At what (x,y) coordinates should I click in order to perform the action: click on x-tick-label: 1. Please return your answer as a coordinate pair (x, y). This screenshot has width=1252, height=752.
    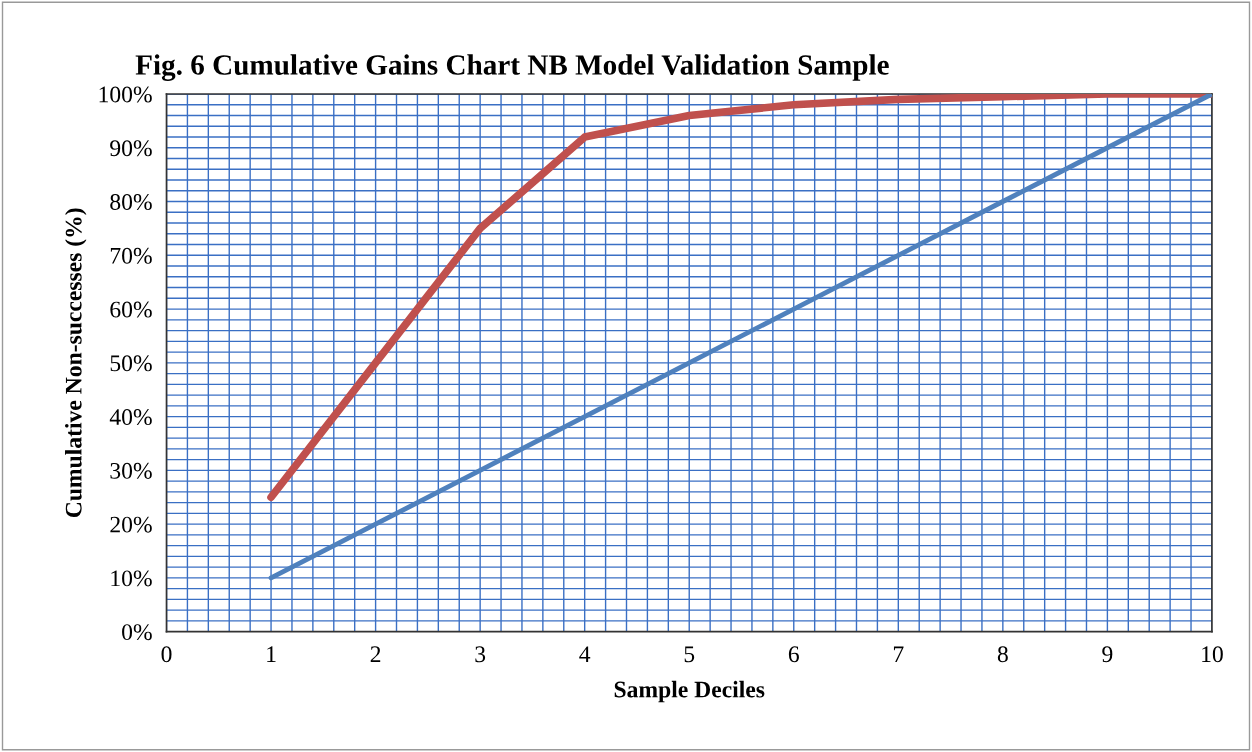
    Looking at the image, I should click on (271, 654).